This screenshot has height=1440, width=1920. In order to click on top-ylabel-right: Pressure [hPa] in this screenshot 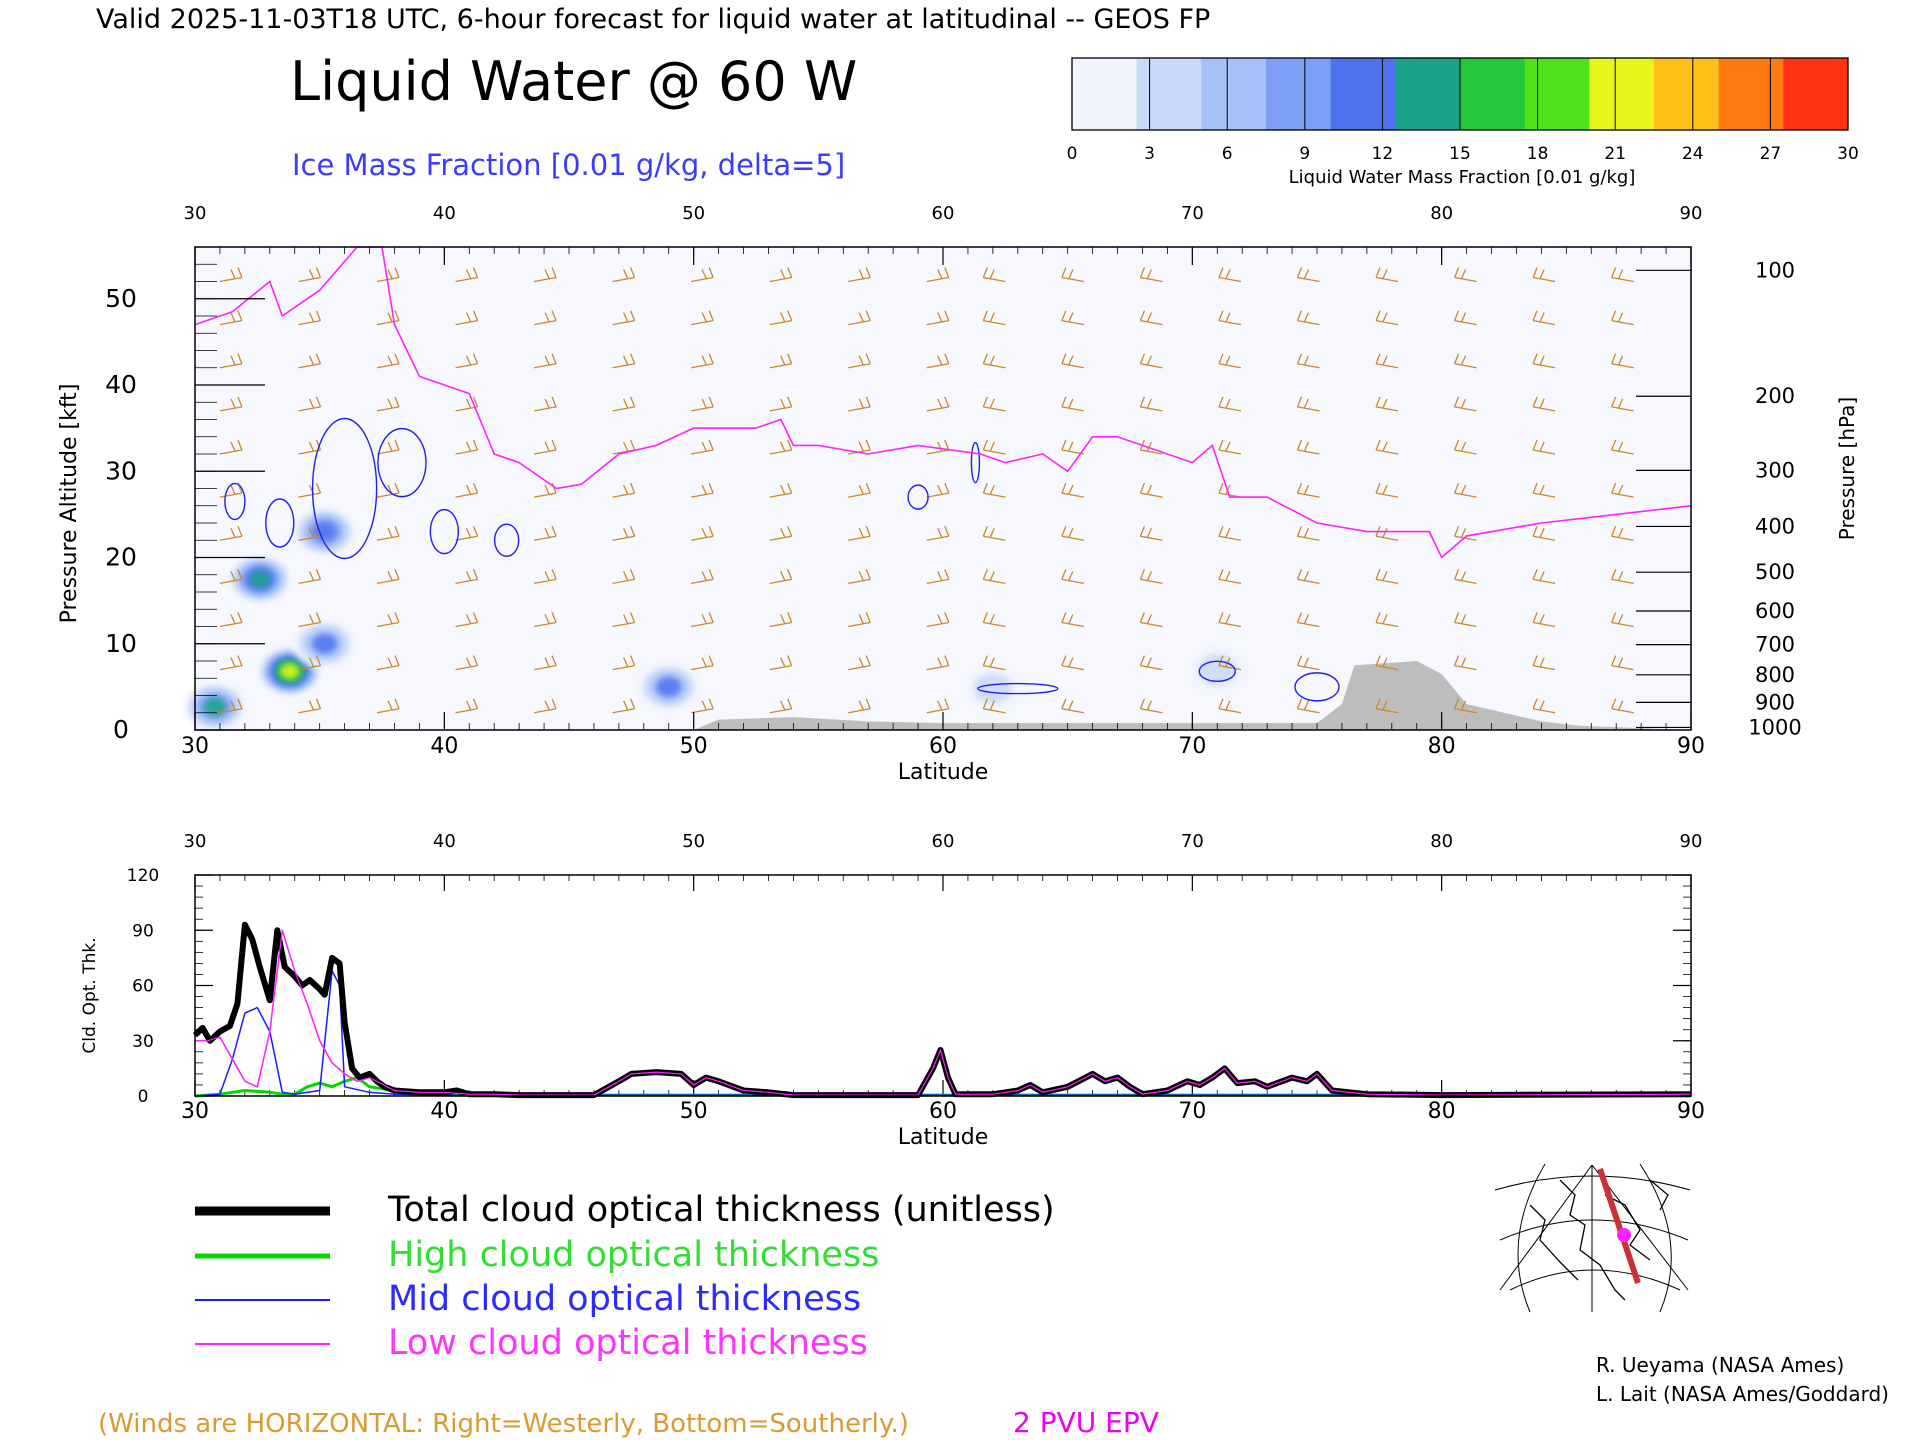, I will do `click(1847, 468)`.